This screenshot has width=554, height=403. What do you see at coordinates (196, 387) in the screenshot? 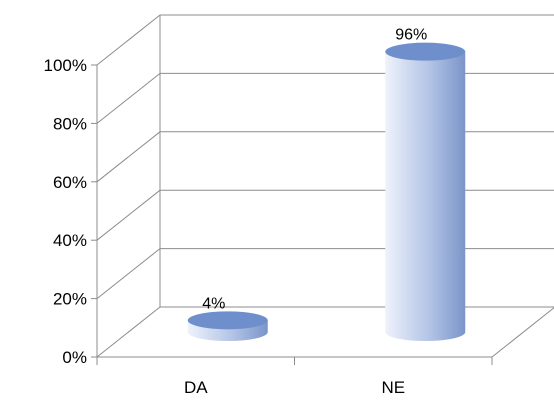
I see `x-category-label: DA` at bounding box center [196, 387].